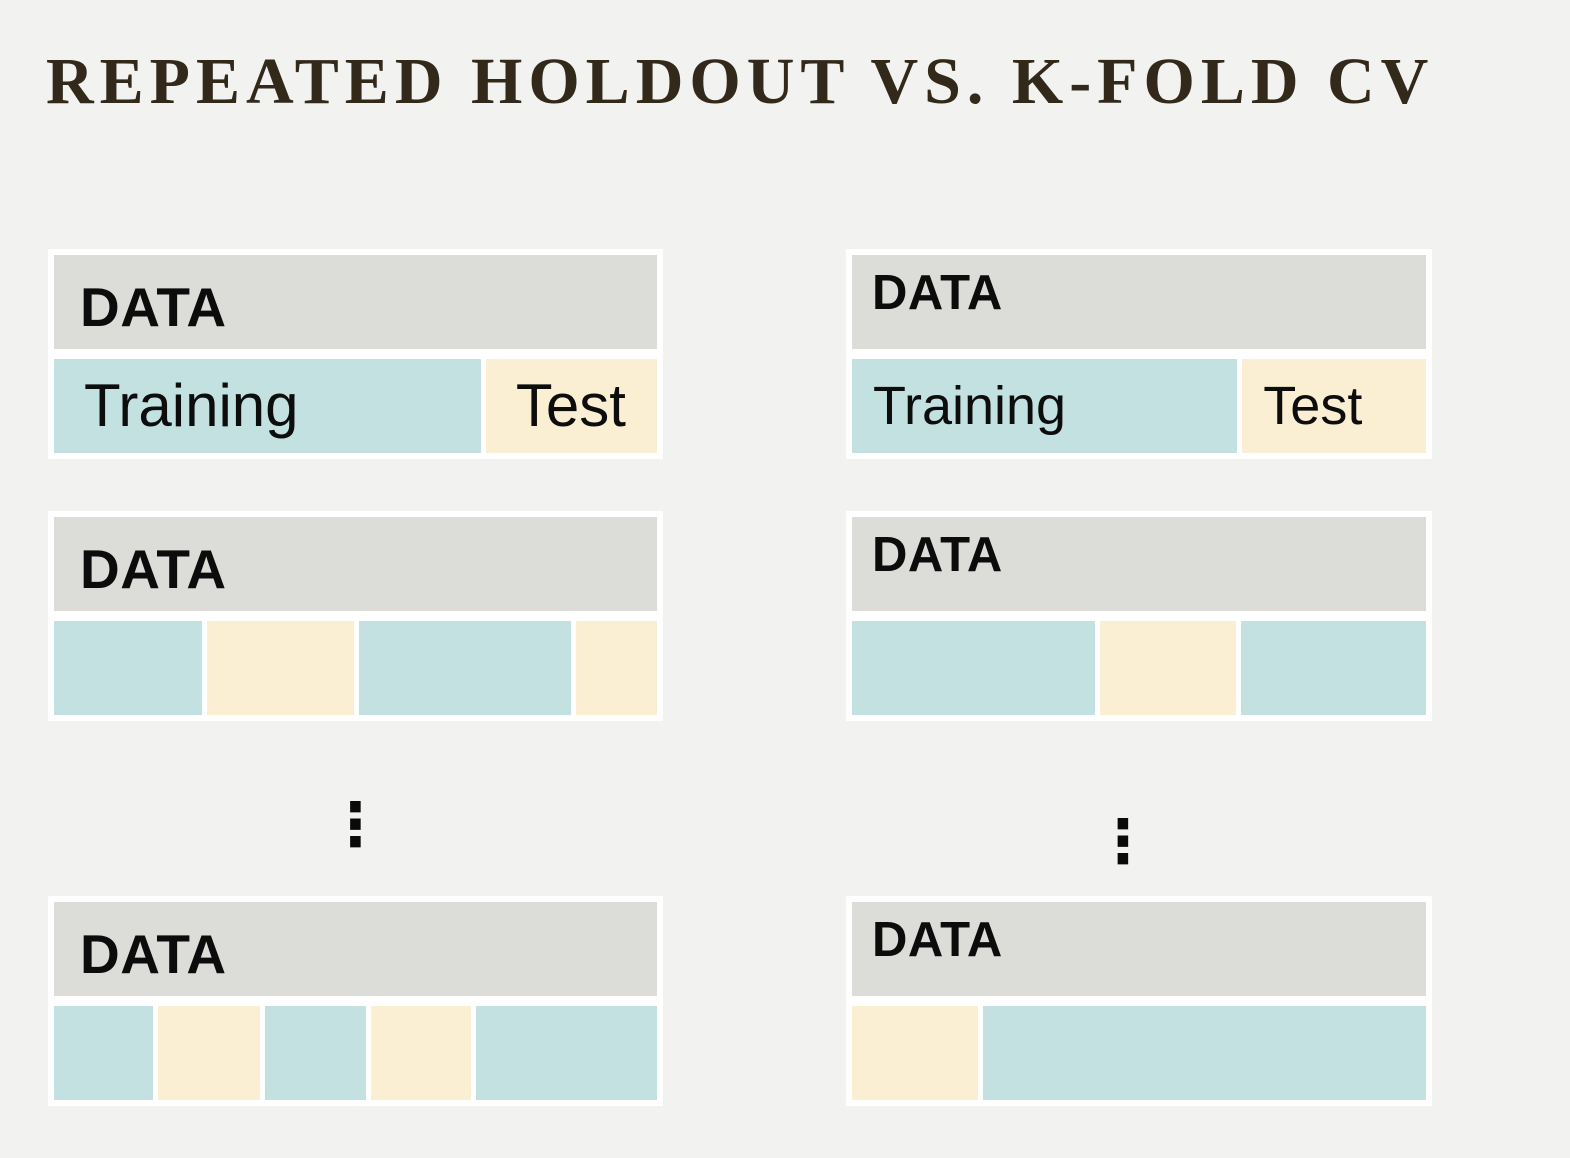 The height and width of the screenshot is (1158, 1570). What do you see at coordinates (740, 81) in the screenshot?
I see `page-title: REPEATED HOLDOUT VS. K-FOLD CV` at bounding box center [740, 81].